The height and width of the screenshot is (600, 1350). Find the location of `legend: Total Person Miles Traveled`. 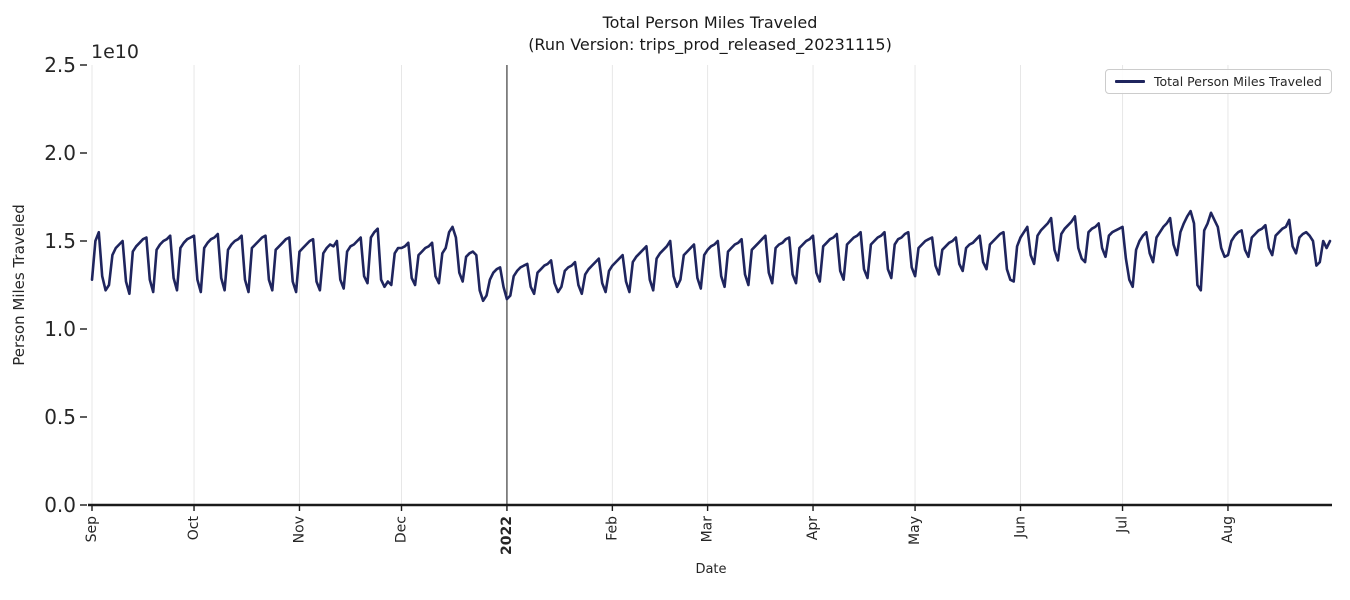

legend: Total Person Miles Traveled is located at coordinates (1218, 81).